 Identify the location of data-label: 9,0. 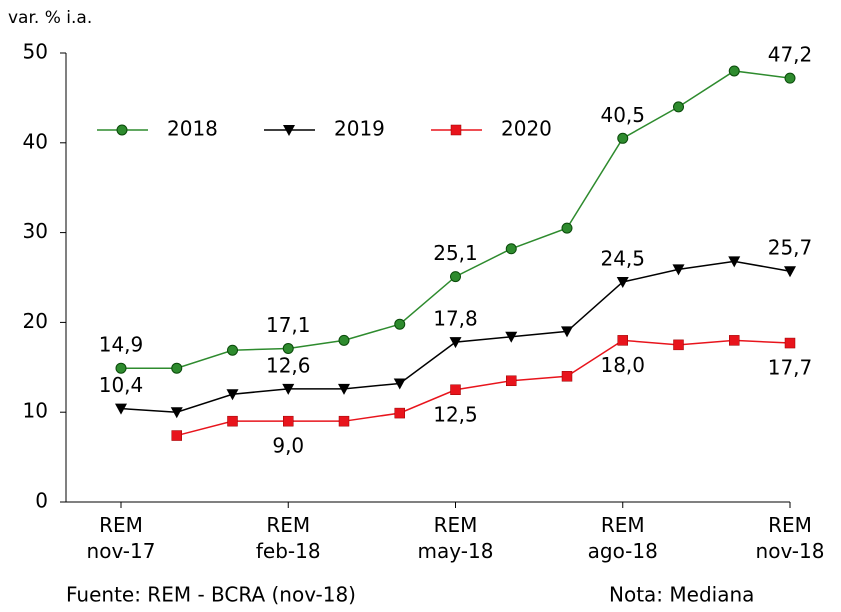
(288, 446).